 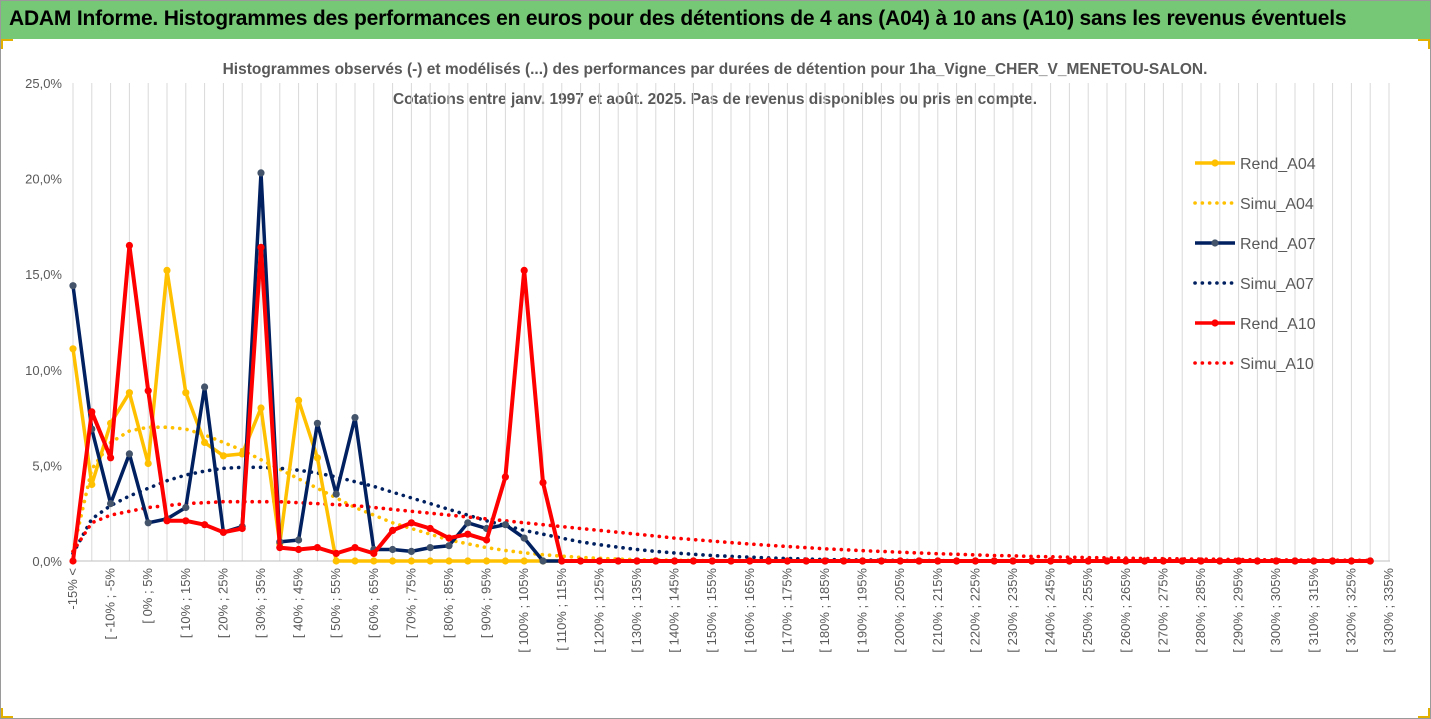 I want to click on x-tick-label: [ 190% ; 195%, so click(x=862, y=610).